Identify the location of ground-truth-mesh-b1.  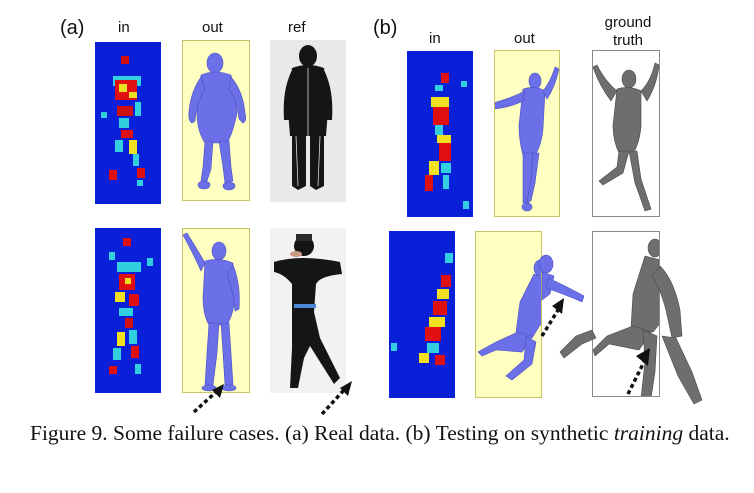
(626, 133).